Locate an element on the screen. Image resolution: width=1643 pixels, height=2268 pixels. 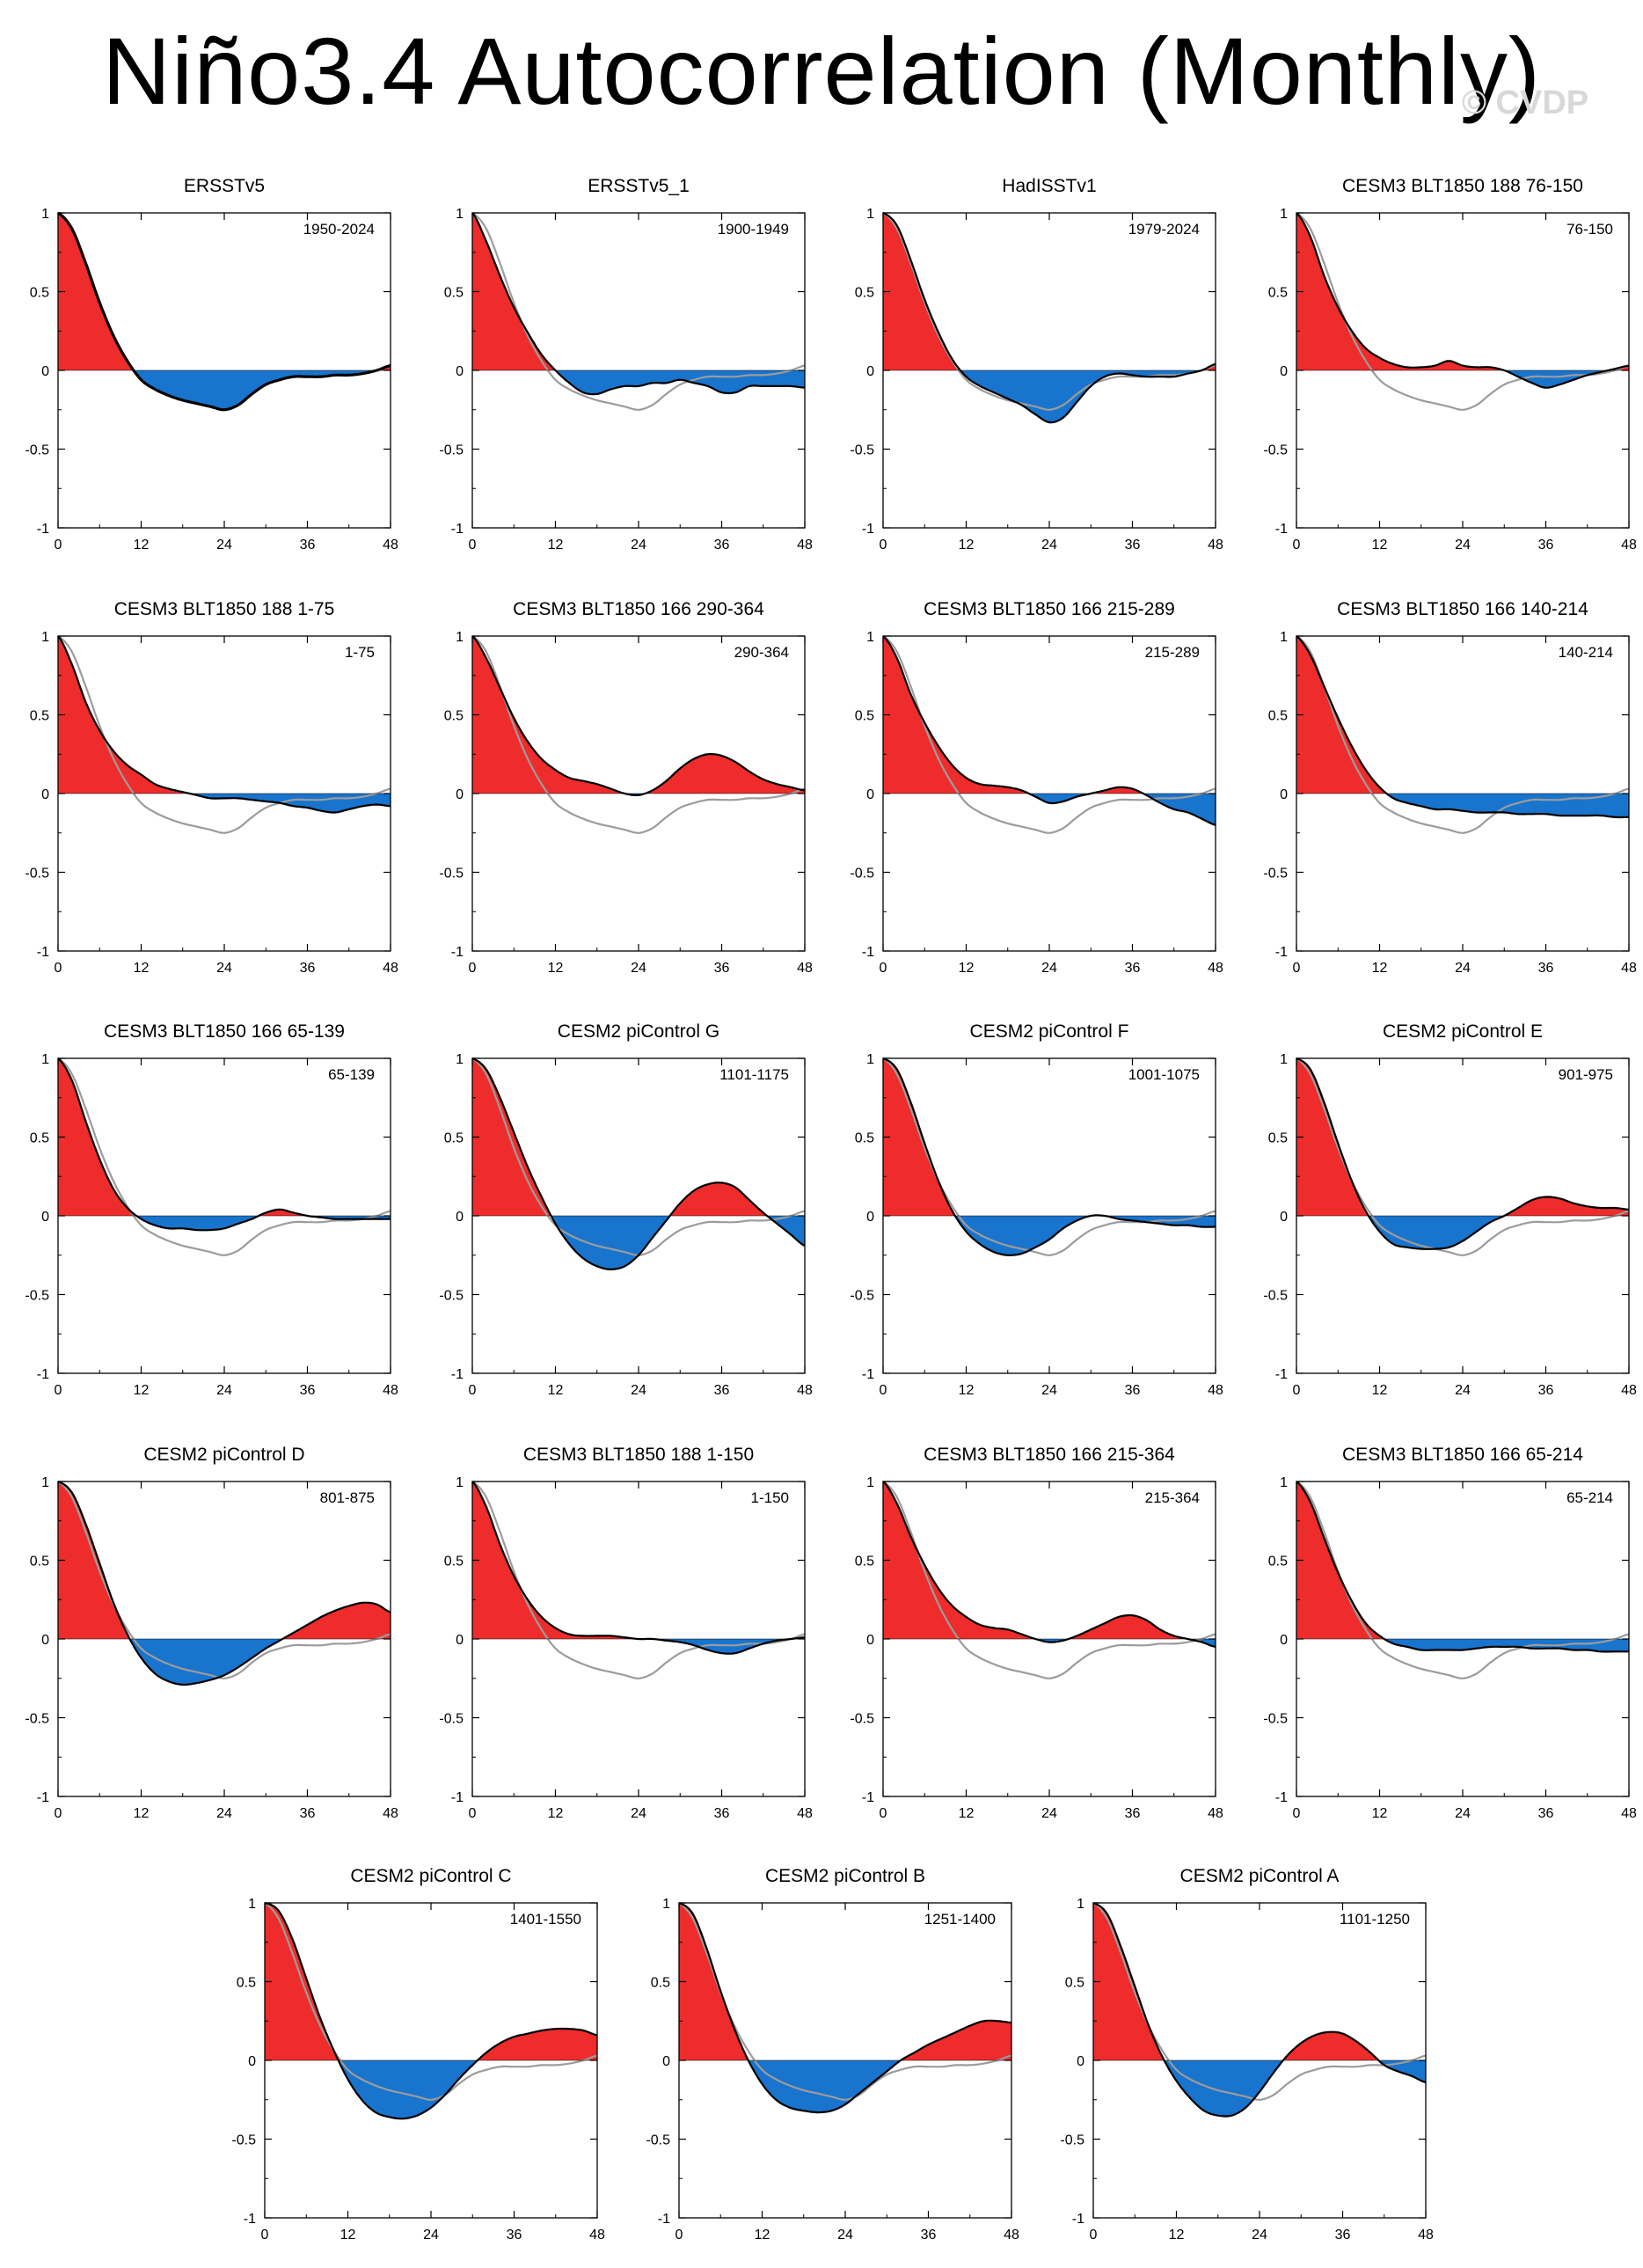
panel-title: CESM3 BLT1850 188 1-75 is located at coordinates (224, 609).